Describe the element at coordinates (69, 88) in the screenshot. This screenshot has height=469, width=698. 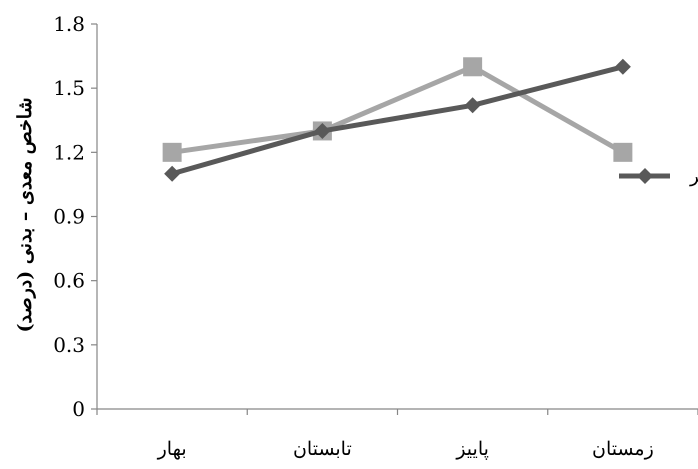
I see `y-tick-label: 1.5` at that location.